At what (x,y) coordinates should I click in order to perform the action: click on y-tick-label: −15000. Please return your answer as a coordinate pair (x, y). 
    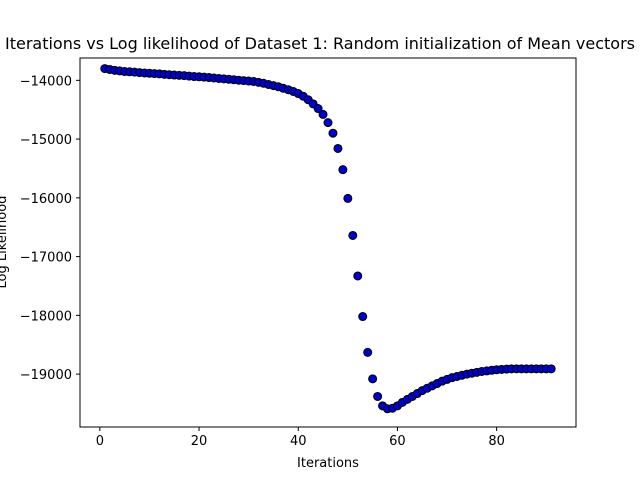
    Looking at the image, I should click on (46, 140).